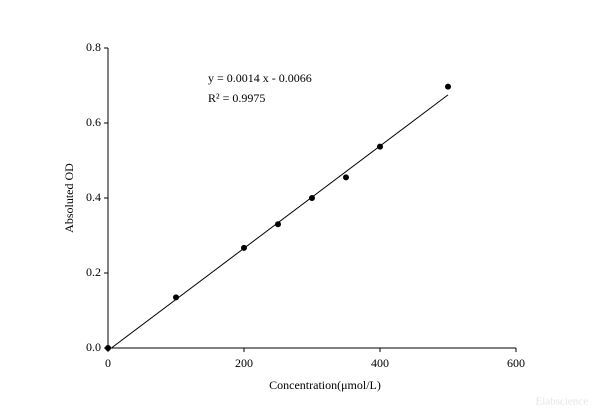  What do you see at coordinates (561, 402) in the screenshot?
I see `watermark: Elabscience` at bounding box center [561, 402].